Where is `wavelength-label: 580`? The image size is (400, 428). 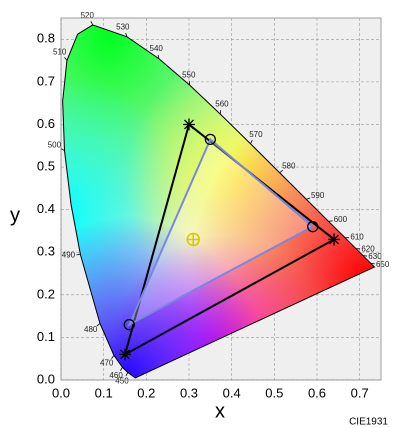 wavelength-label: 580 is located at coordinates (289, 165).